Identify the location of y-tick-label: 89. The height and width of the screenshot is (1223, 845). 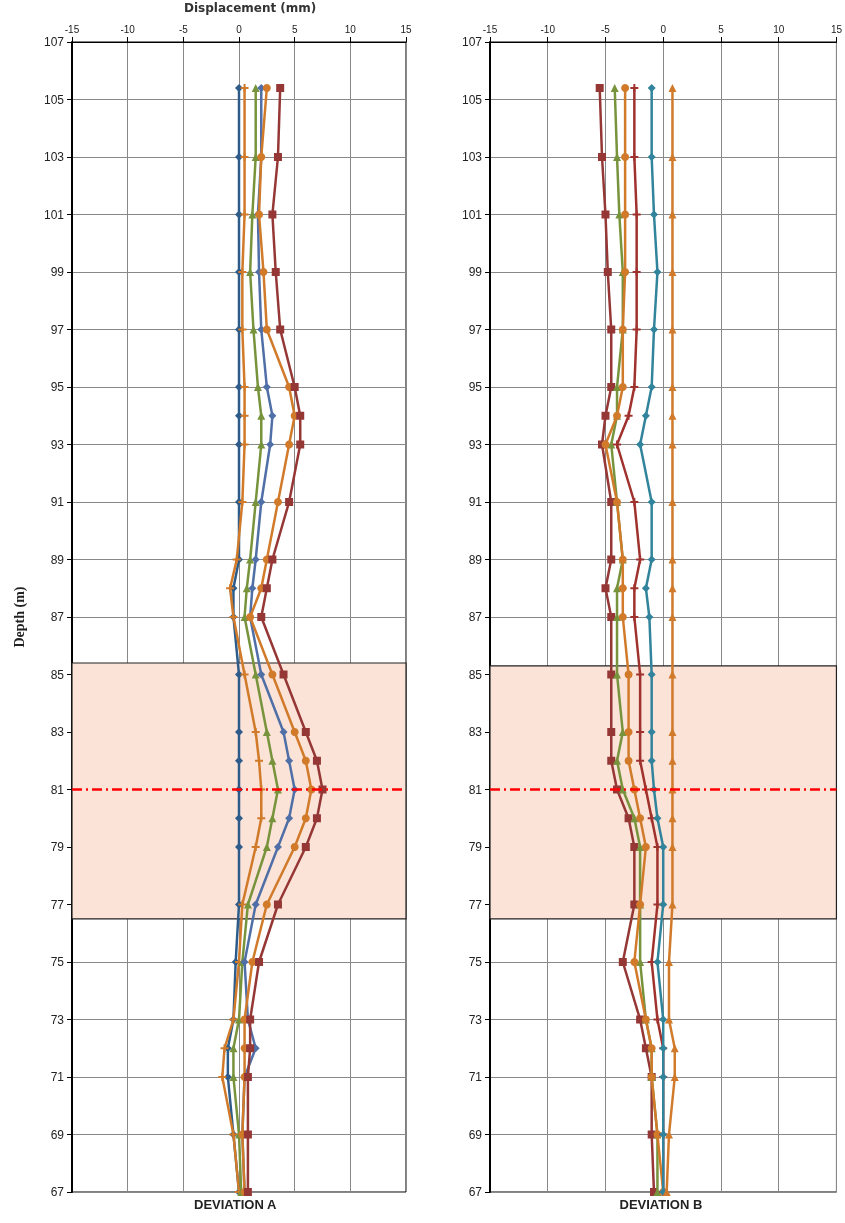
(57, 559).